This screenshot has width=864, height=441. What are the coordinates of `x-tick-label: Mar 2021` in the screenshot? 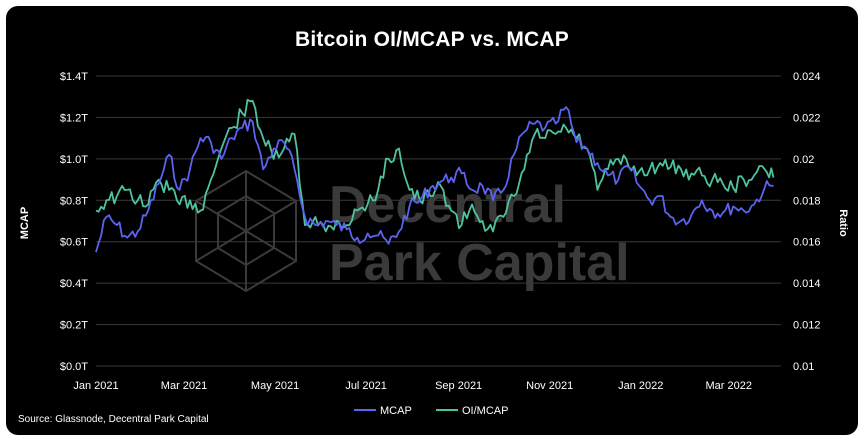 It's located at (184, 386).